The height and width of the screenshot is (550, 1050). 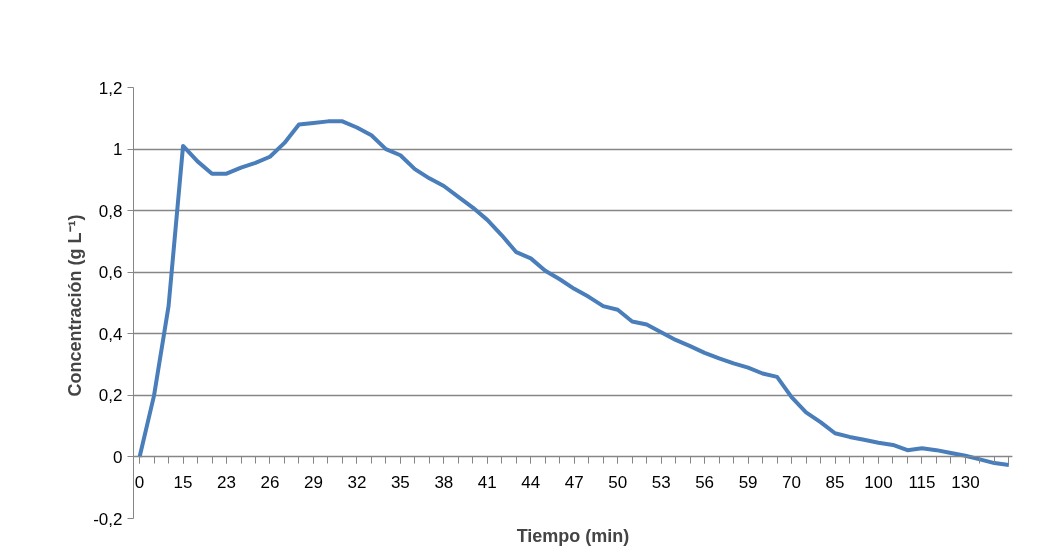 What do you see at coordinates (226, 482) in the screenshot?
I see `x-tick-label: 23` at bounding box center [226, 482].